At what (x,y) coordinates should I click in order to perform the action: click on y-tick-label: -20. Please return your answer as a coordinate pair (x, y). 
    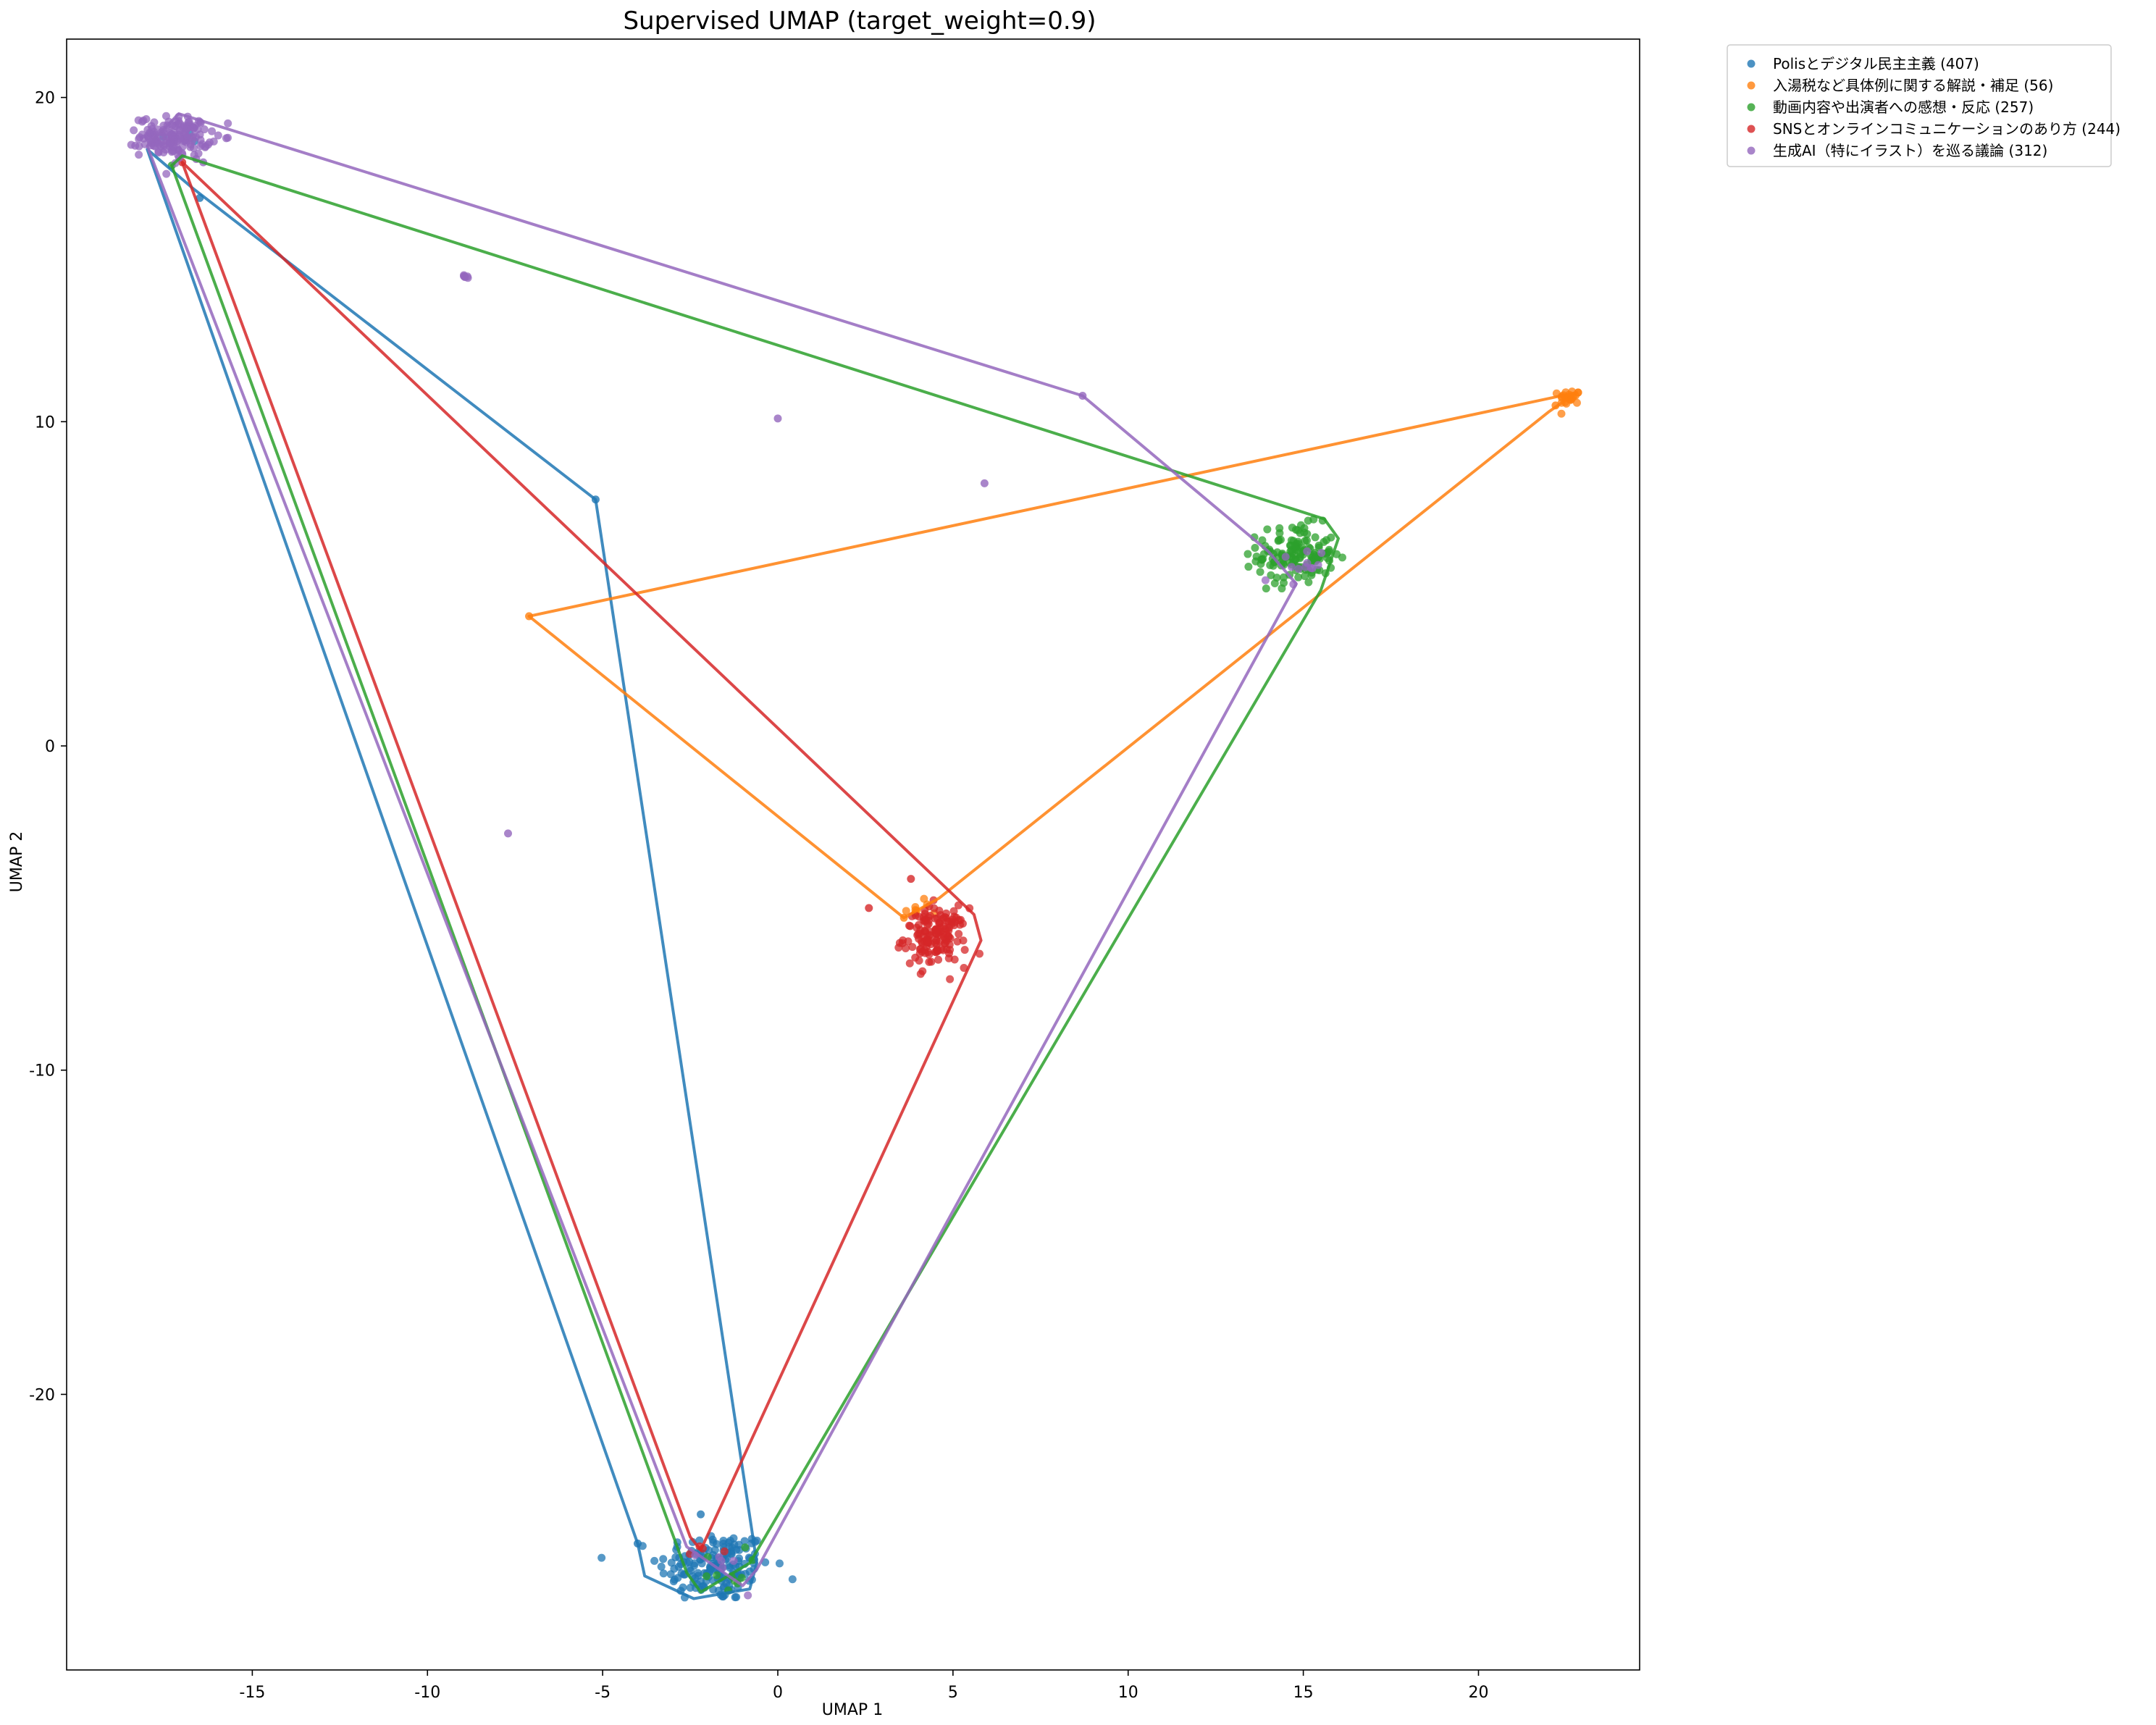
    Looking at the image, I should click on (42, 1395).